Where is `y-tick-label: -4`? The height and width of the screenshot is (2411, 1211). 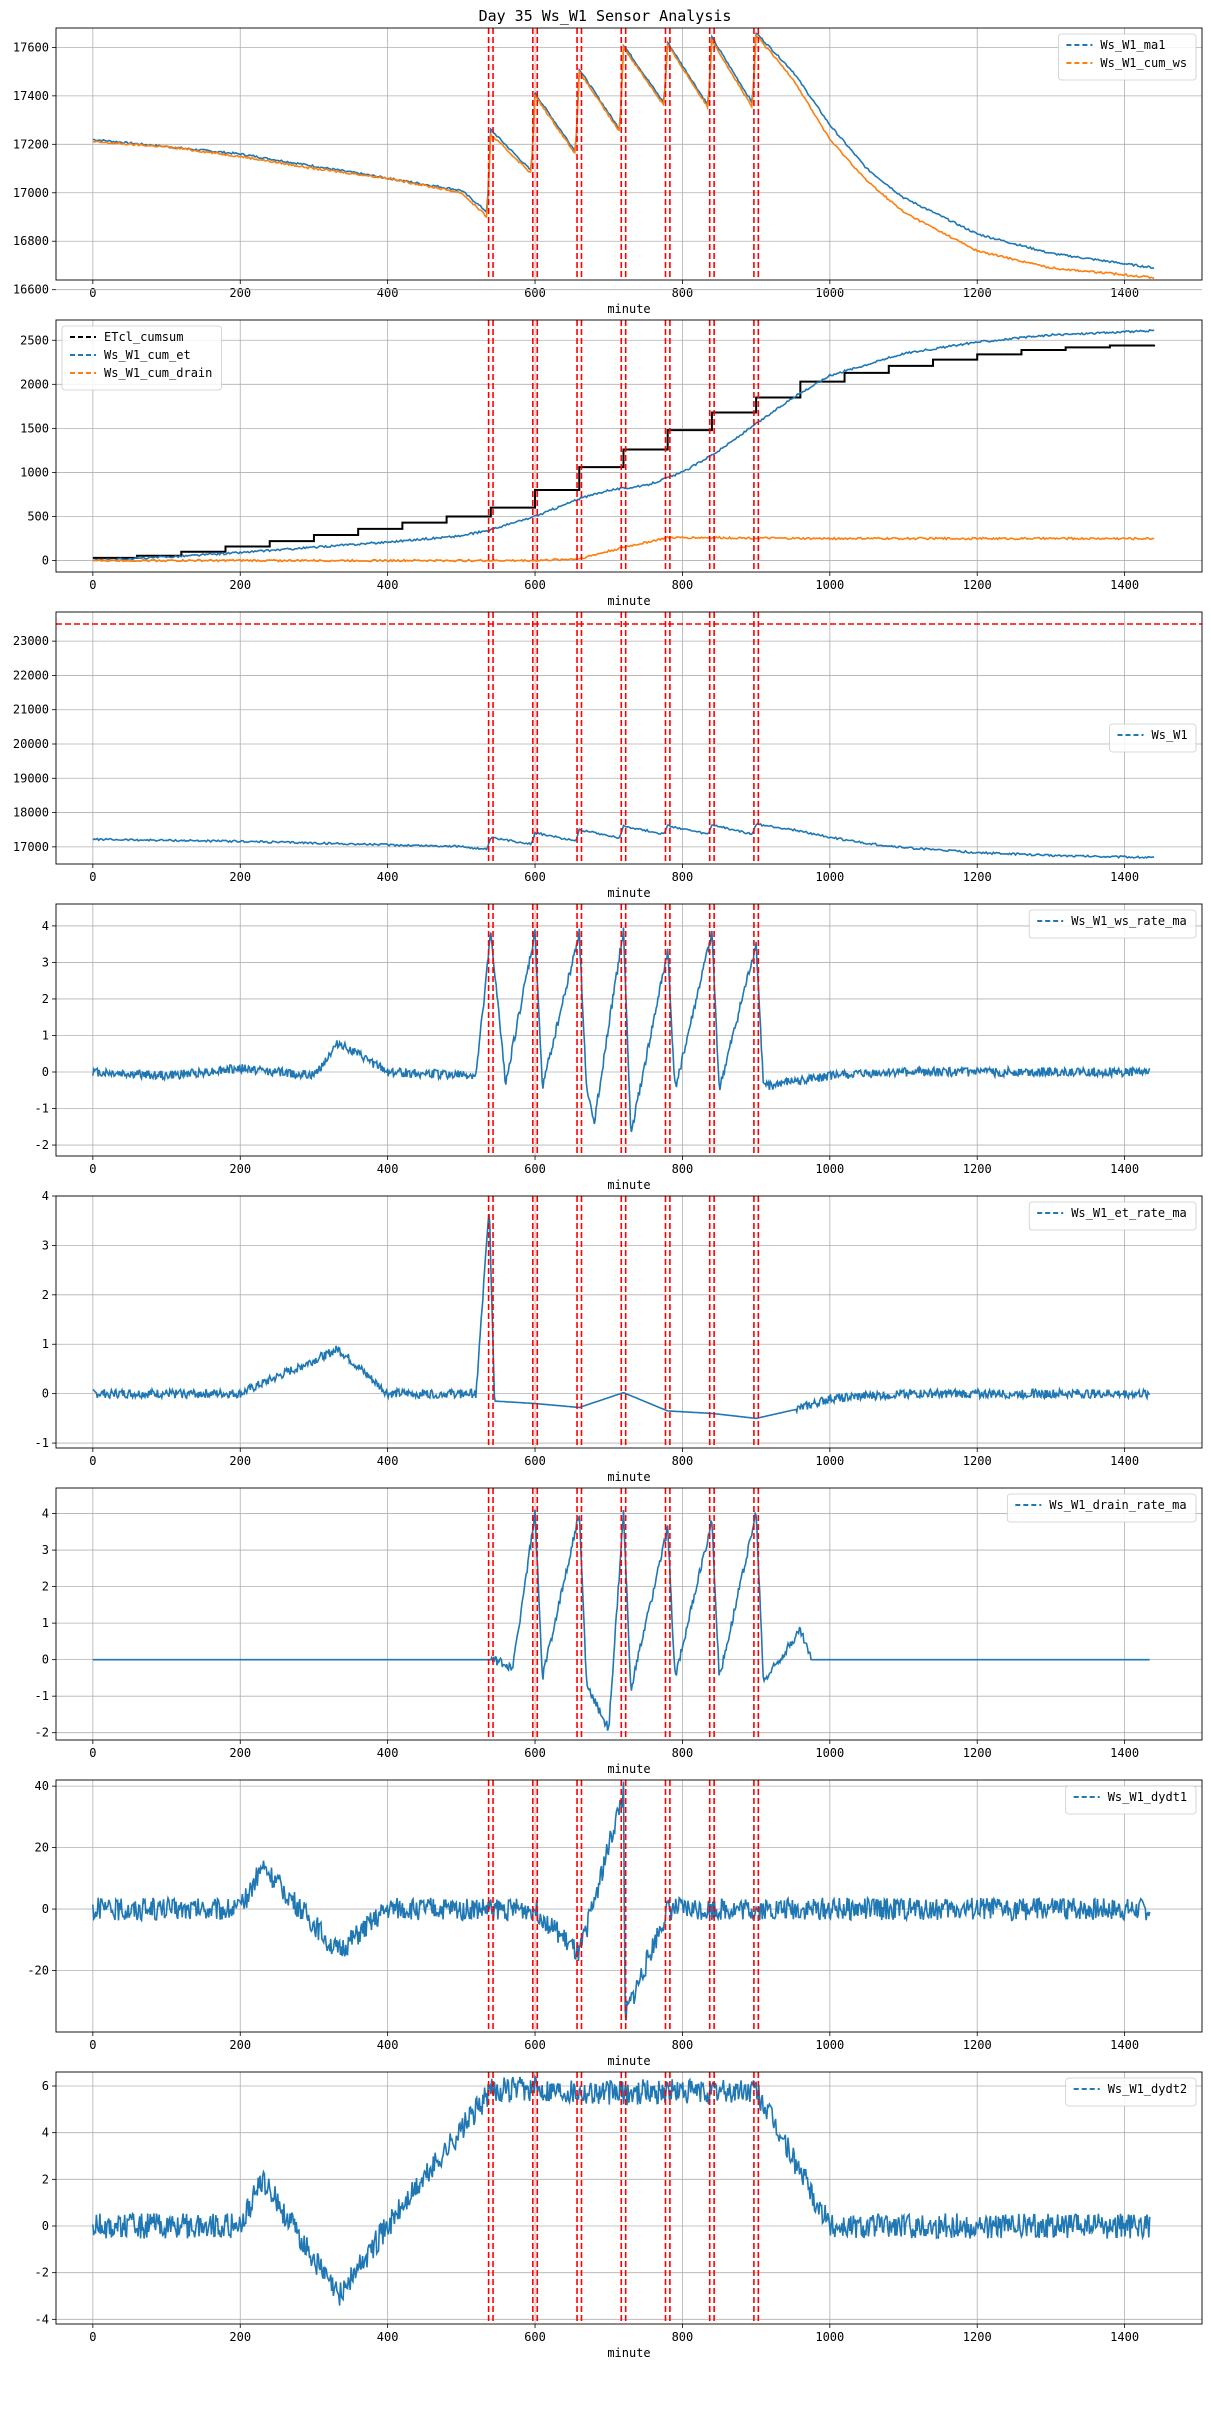 y-tick-label: -4 is located at coordinates (42, 2319).